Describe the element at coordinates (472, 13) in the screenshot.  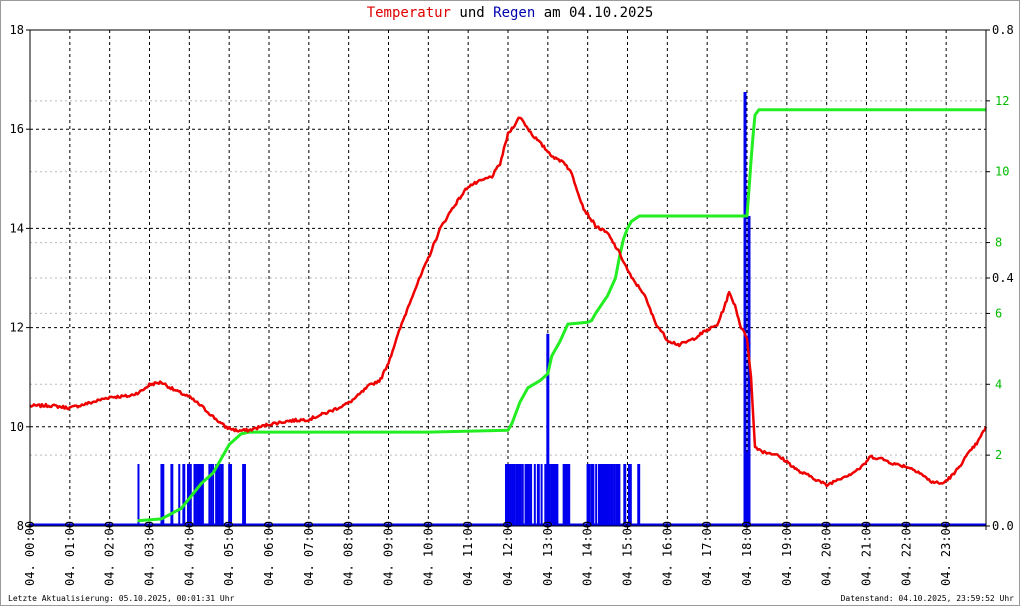
I see `title-und: und` at that location.